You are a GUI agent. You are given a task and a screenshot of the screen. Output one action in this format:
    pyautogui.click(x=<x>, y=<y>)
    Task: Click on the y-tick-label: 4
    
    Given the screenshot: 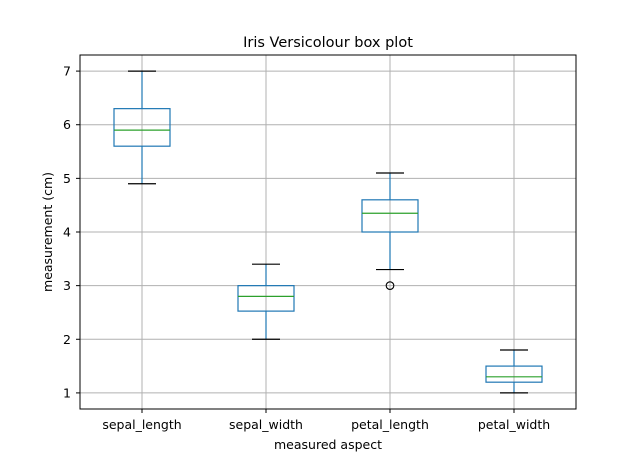 What is the action you would take?
    pyautogui.click(x=67, y=232)
    